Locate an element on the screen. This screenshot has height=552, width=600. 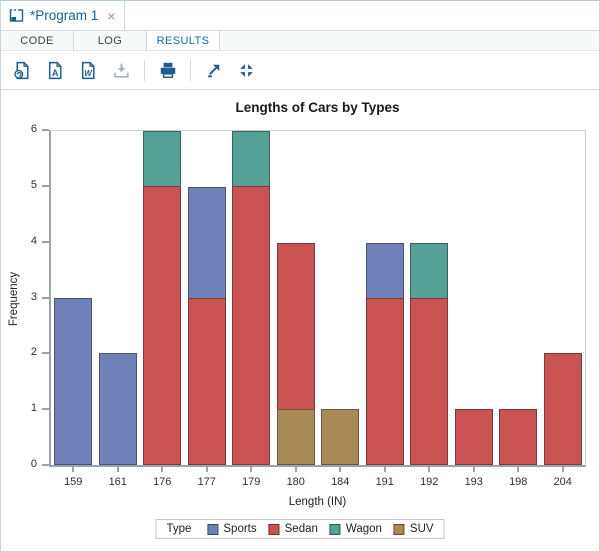
pdf-letter: A is located at coordinates (55, 72).